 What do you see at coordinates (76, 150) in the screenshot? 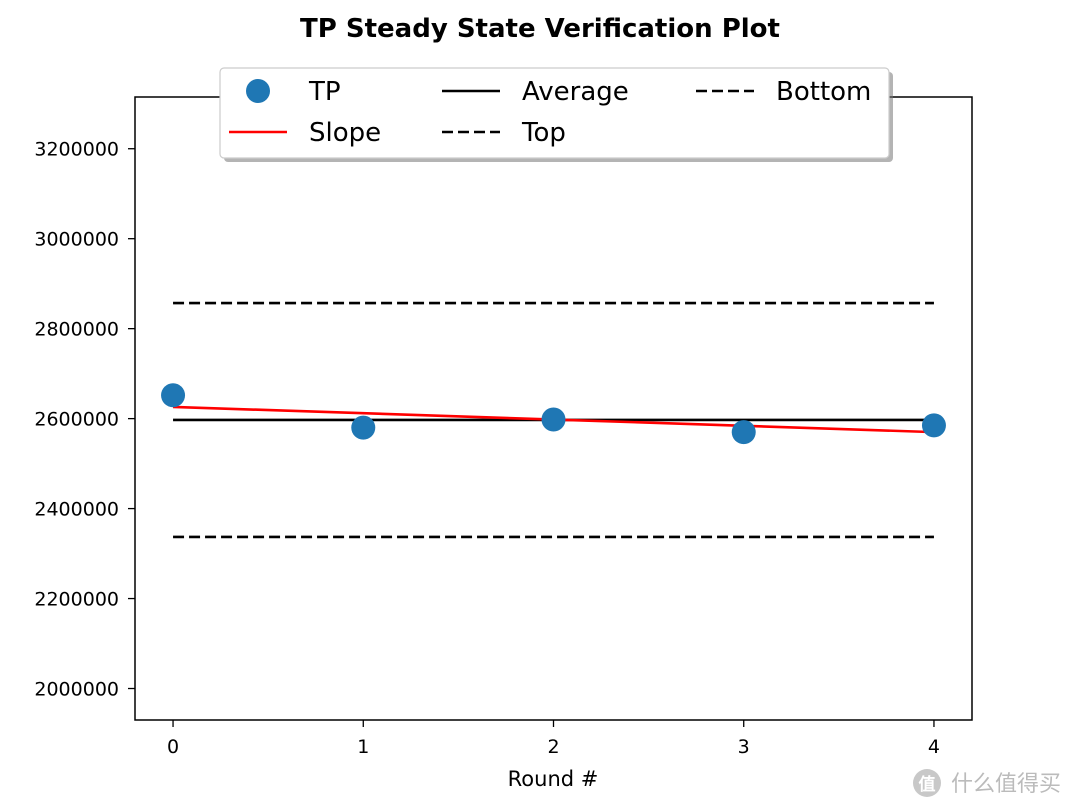
I see `y-tick-label: 3200000` at bounding box center [76, 150].